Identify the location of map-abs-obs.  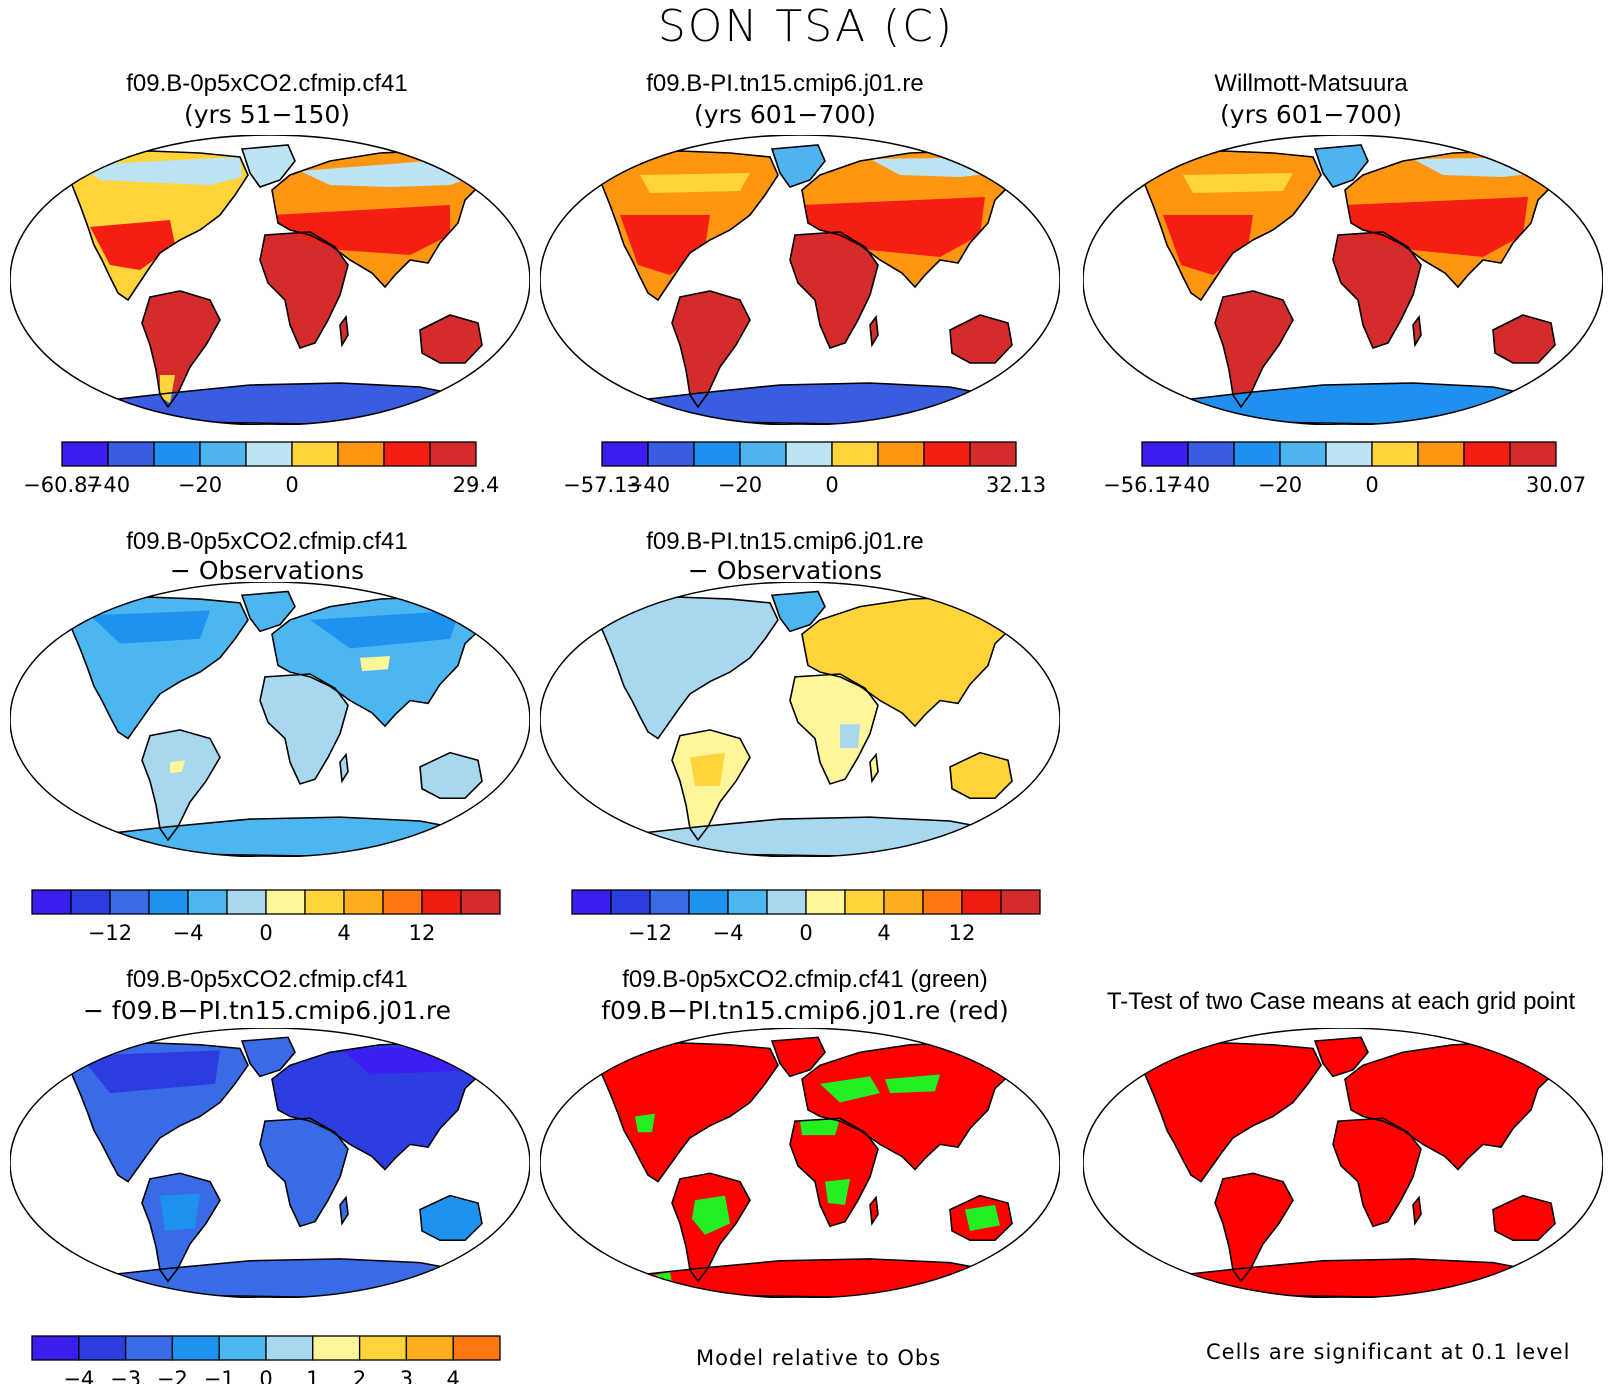
(1343, 280).